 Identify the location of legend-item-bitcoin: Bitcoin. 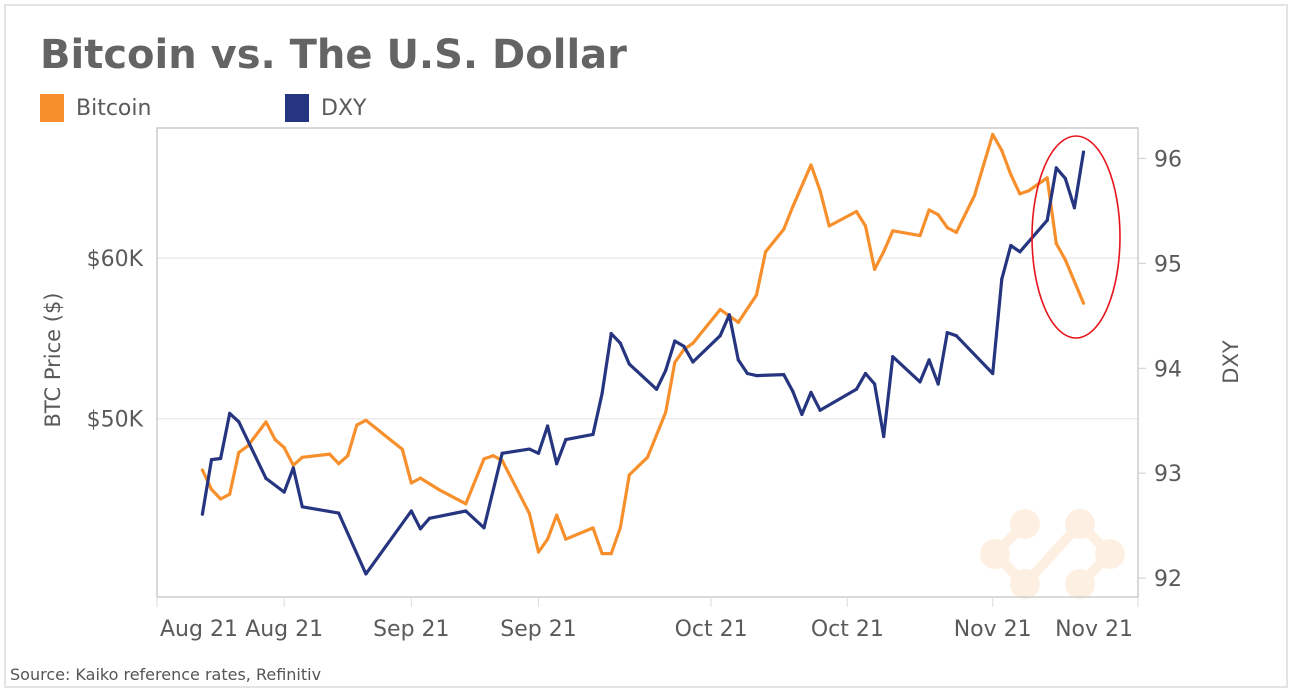
(95, 108).